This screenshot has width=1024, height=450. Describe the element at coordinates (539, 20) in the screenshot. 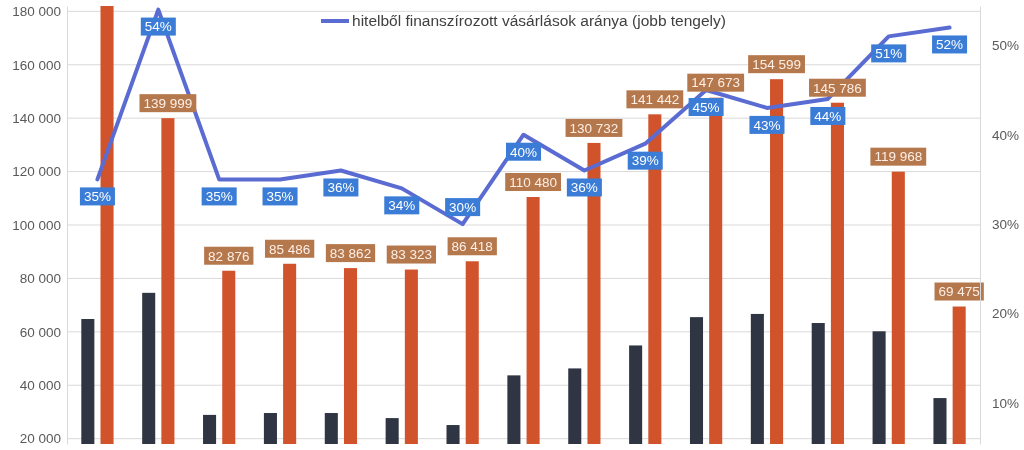

I see `legend-label: hitelből finanszírozott vásárlások aránya (jobb tengely)` at that location.